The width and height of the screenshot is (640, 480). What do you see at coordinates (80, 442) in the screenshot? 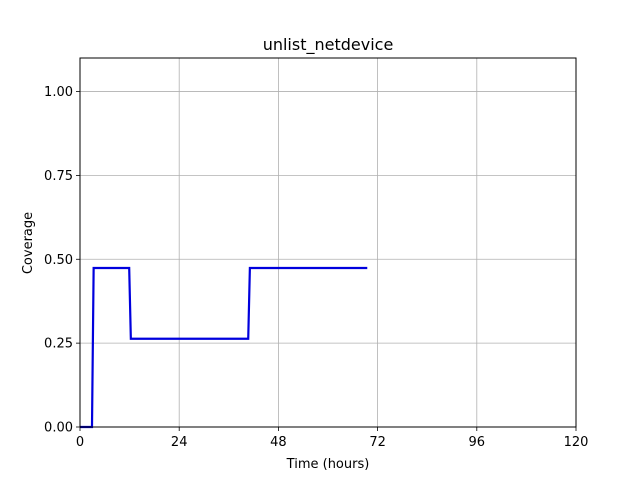
I see `x-tick-label: 0` at bounding box center [80, 442].